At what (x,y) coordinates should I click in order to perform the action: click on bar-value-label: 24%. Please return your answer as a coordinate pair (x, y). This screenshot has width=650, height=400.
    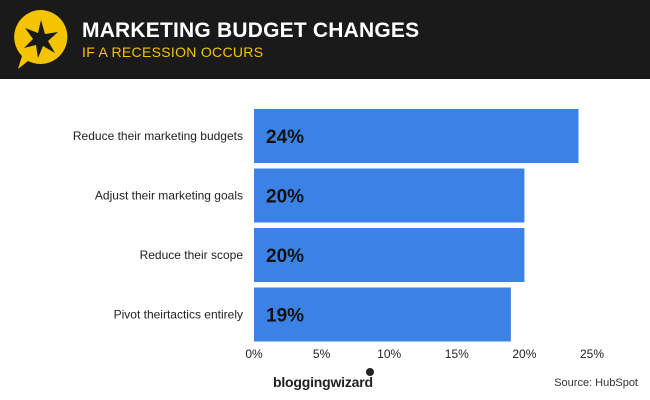
    Looking at the image, I should click on (285, 137).